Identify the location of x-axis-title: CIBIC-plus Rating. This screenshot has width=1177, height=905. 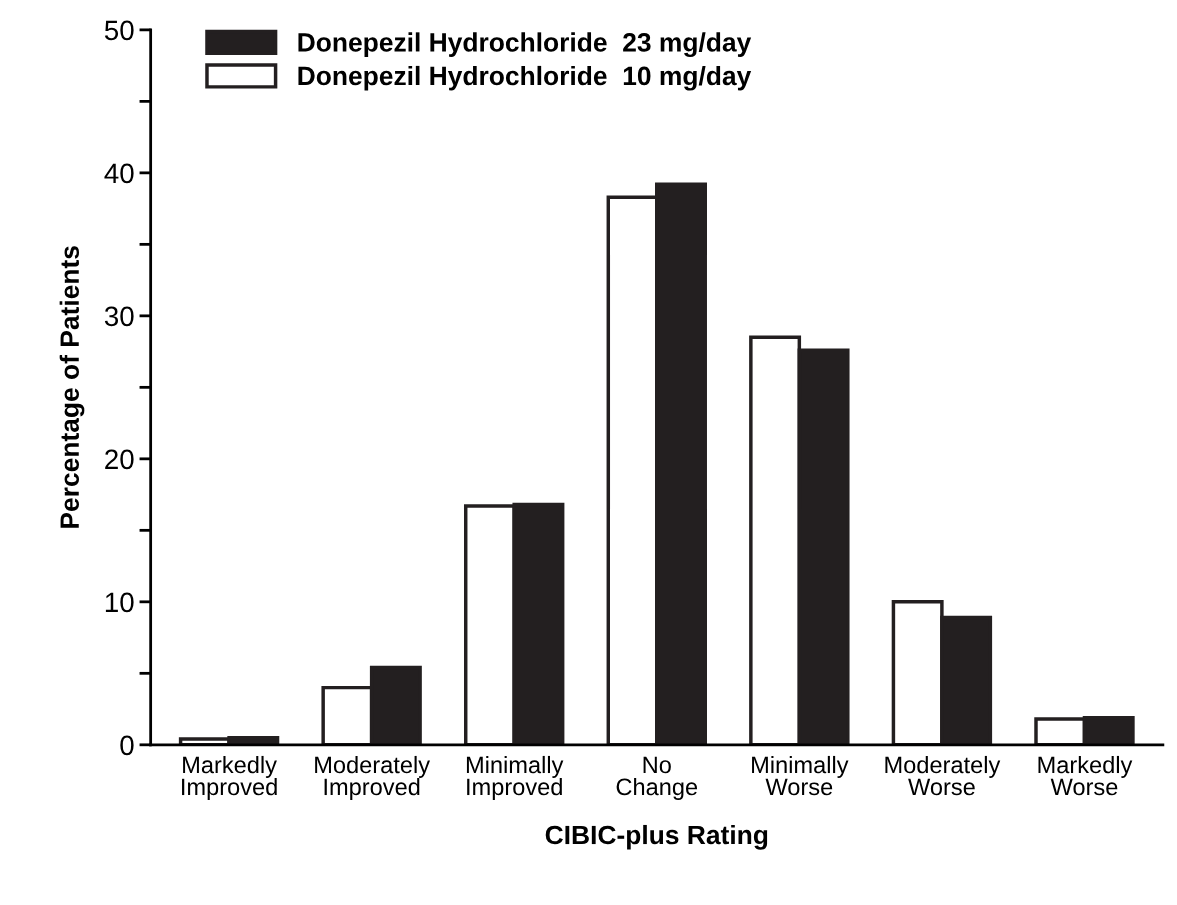
(656, 837).